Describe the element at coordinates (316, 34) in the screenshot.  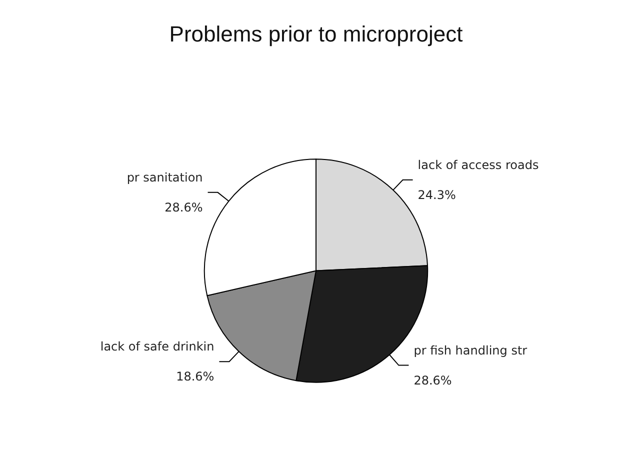
I see `chart-title: Problems prior to microproject` at that location.